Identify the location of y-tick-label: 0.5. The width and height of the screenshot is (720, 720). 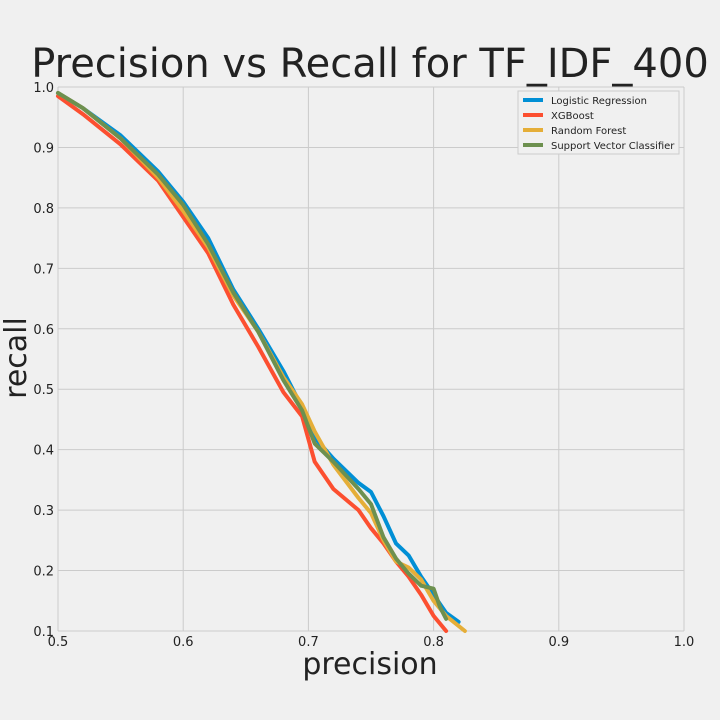
(43, 390).